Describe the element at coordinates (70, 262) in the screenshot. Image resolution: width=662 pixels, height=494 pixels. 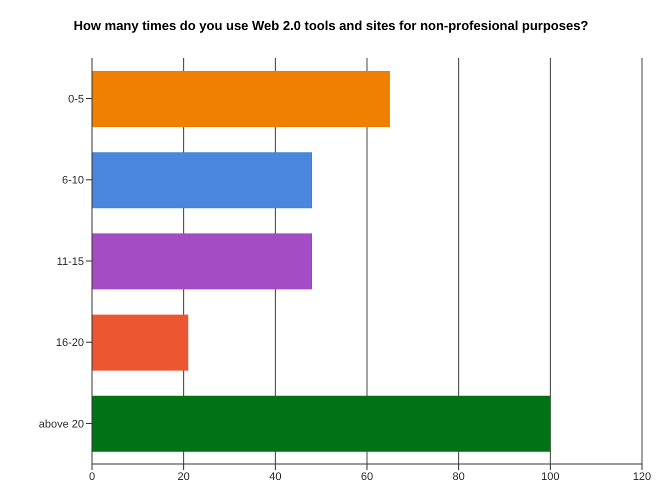
I see `y-tick-label: 11-15` at that location.